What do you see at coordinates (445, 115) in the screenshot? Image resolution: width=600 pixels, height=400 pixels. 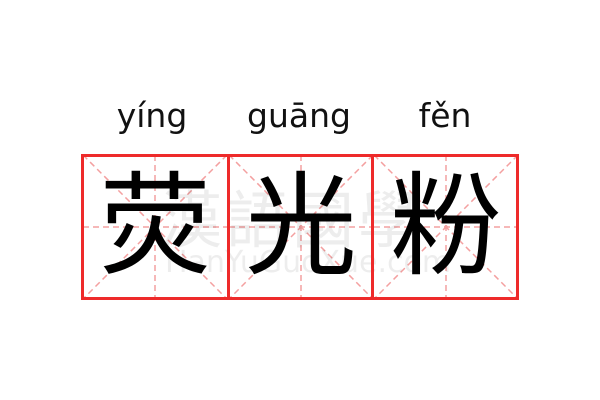 I see `pinyin-3: fěn` at bounding box center [445, 115].